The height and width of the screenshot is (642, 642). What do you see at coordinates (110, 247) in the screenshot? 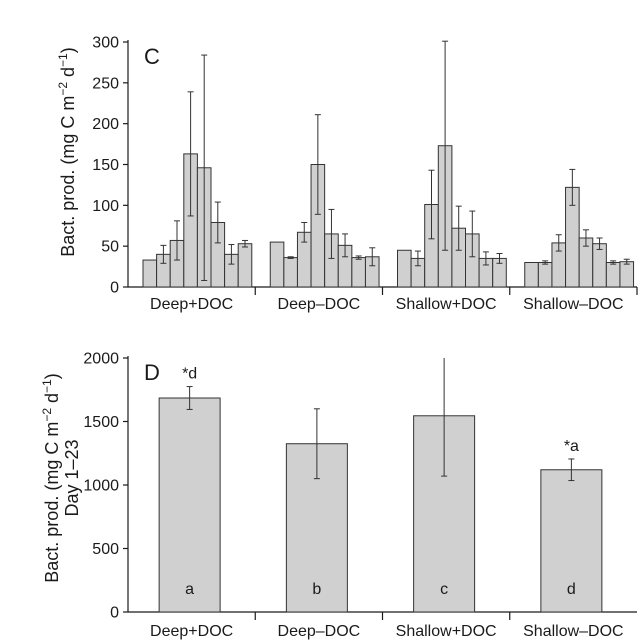
I see `y-tick-label: 50` at bounding box center [110, 247].